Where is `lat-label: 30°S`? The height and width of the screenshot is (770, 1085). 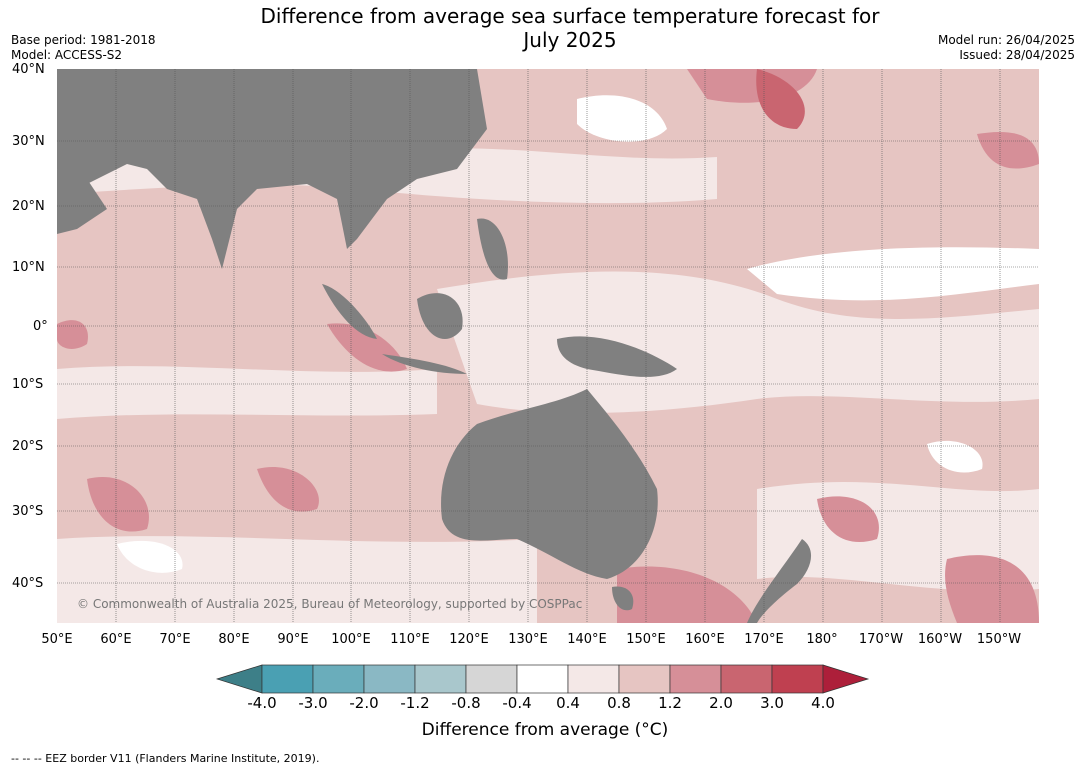
lat-label: 30°S is located at coordinates (28, 511).